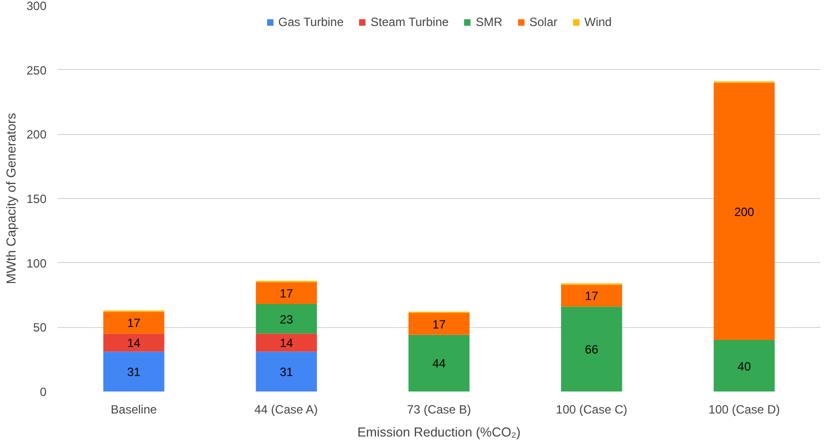 This screenshot has height=442, width=830. What do you see at coordinates (543, 22) in the screenshot?
I see `legend-label: Solar` at bounding box center [543, 22].